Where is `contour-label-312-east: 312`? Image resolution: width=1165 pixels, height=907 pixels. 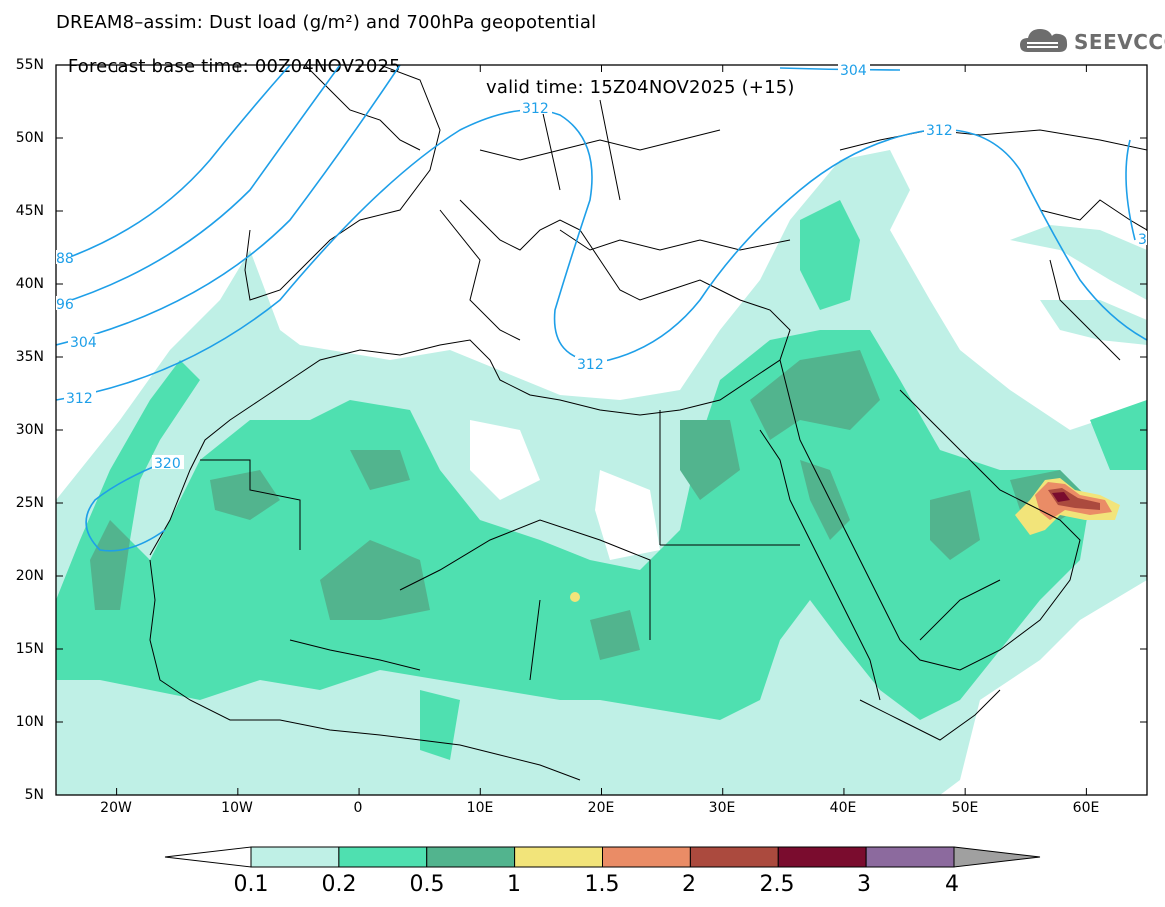
contour-label-312-east: 312 is located at coordinates (939, 131).